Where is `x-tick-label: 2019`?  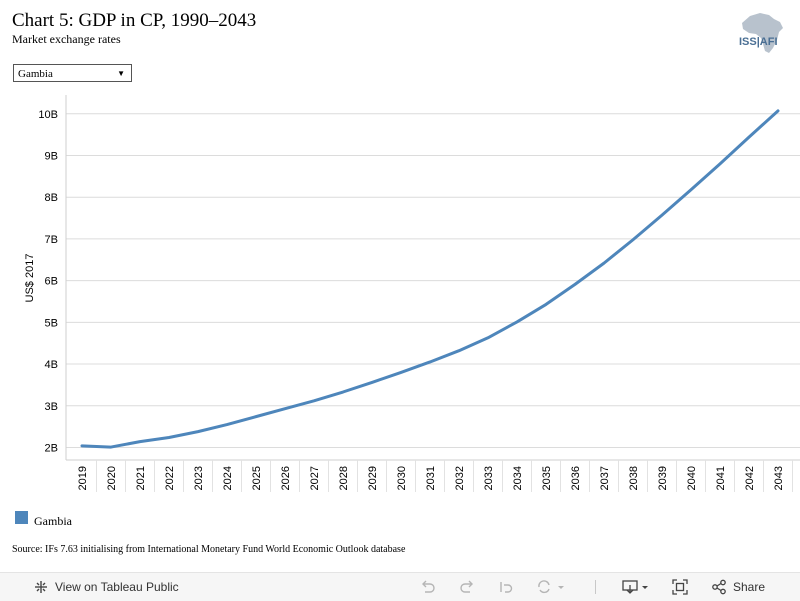 x-tick-label: 2019 is located at coordinates (83, 478).